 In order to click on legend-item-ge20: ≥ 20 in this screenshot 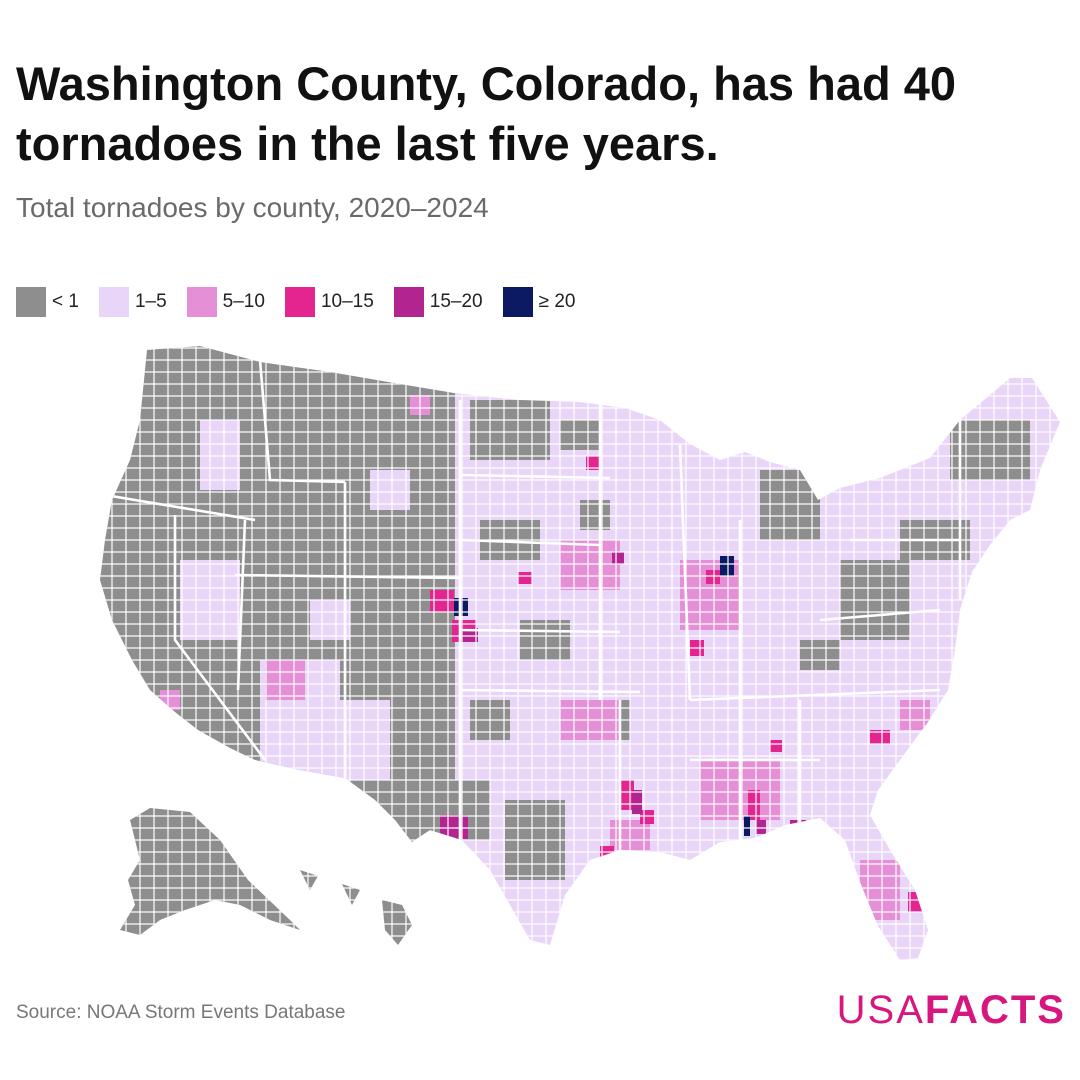, I will do `click(539, 302)`.